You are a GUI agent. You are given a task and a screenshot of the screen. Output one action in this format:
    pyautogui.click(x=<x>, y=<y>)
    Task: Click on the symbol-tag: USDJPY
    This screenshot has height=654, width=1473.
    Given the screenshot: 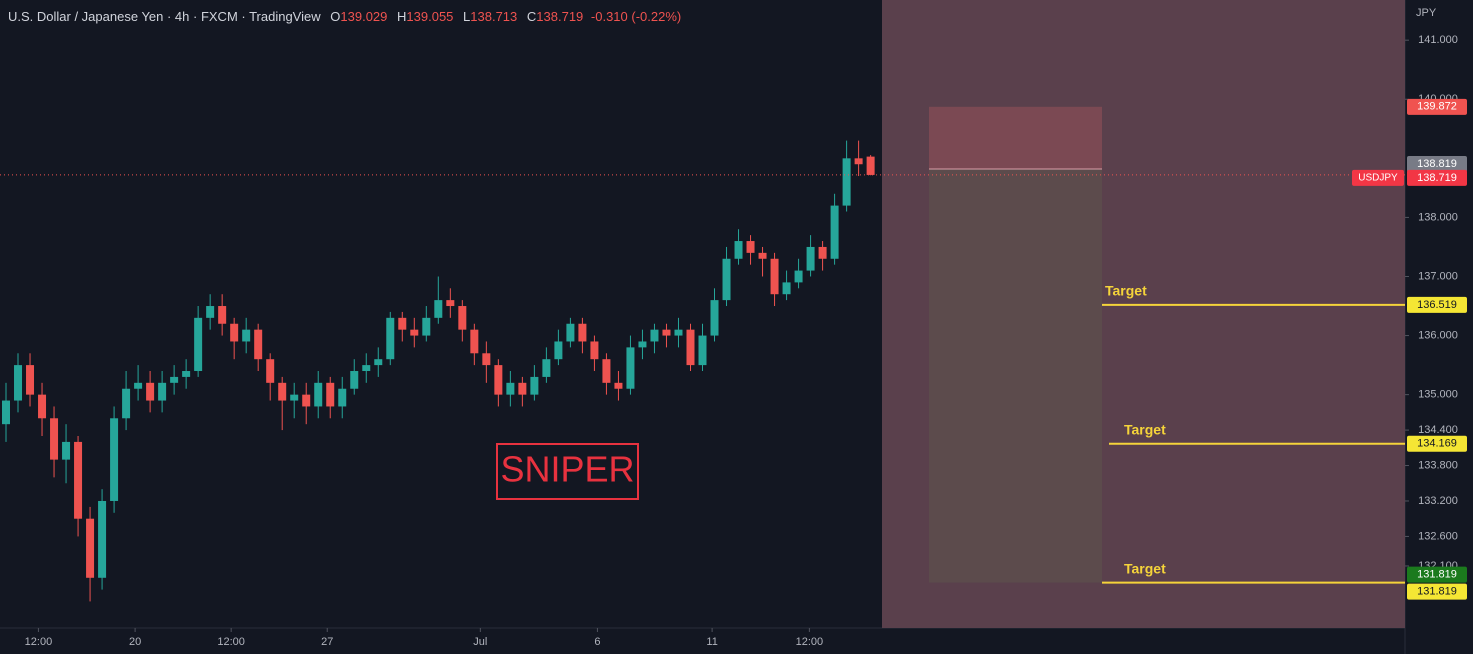 What is the action you would take?
    pyautogui.click(x=1378, y=178)
    